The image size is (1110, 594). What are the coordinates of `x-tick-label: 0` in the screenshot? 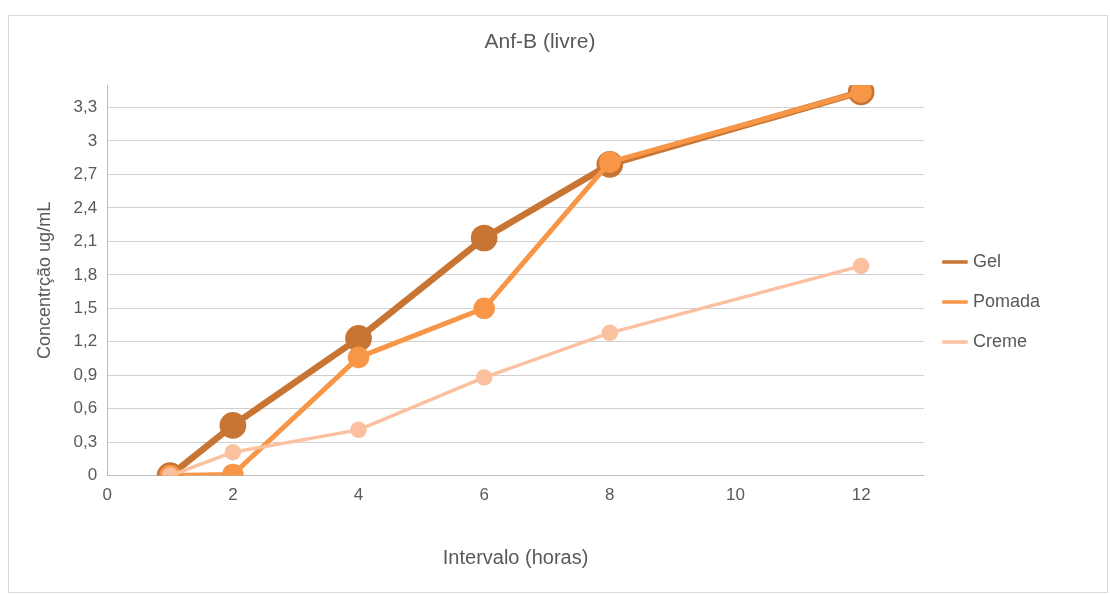 It's located at (107, 495).